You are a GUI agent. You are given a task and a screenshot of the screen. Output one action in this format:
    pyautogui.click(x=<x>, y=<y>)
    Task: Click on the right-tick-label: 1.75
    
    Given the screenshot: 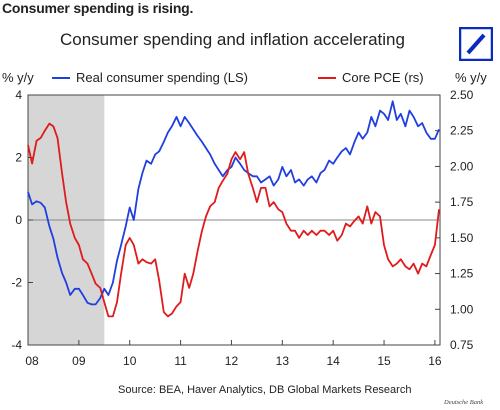 What is the action you would take?
    pyautogui.click(x=462, y=202)
    